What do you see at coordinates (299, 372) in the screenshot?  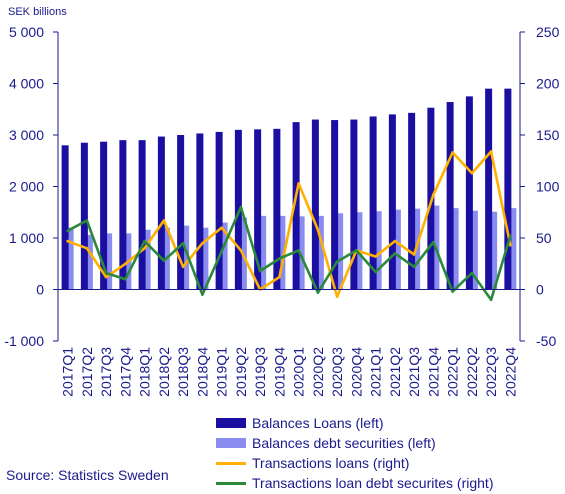 I see `x-axis-tick-label: 2020Q1` at bounding box center [299, 372].